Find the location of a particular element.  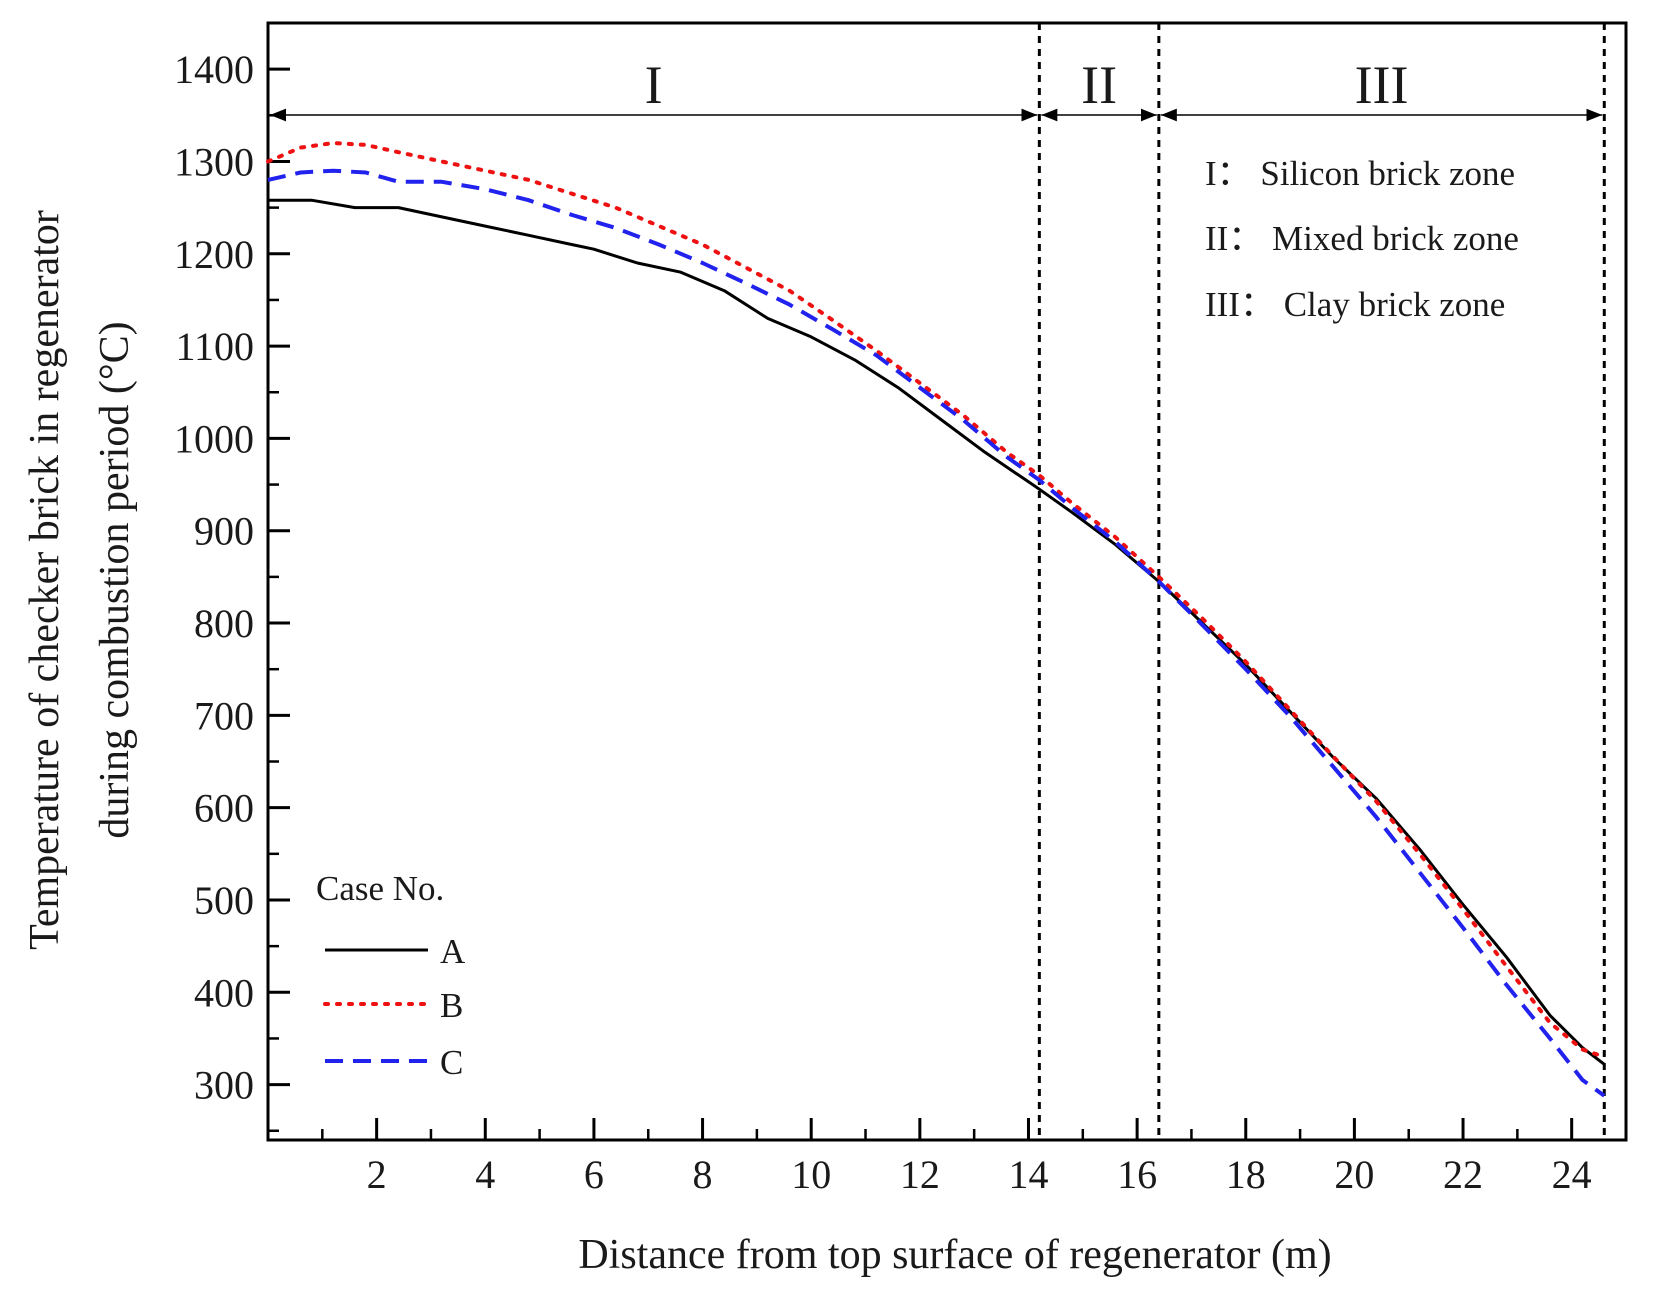

y-axis-title-line2: during combustion period (°C) is located at coordinates (115, 579).